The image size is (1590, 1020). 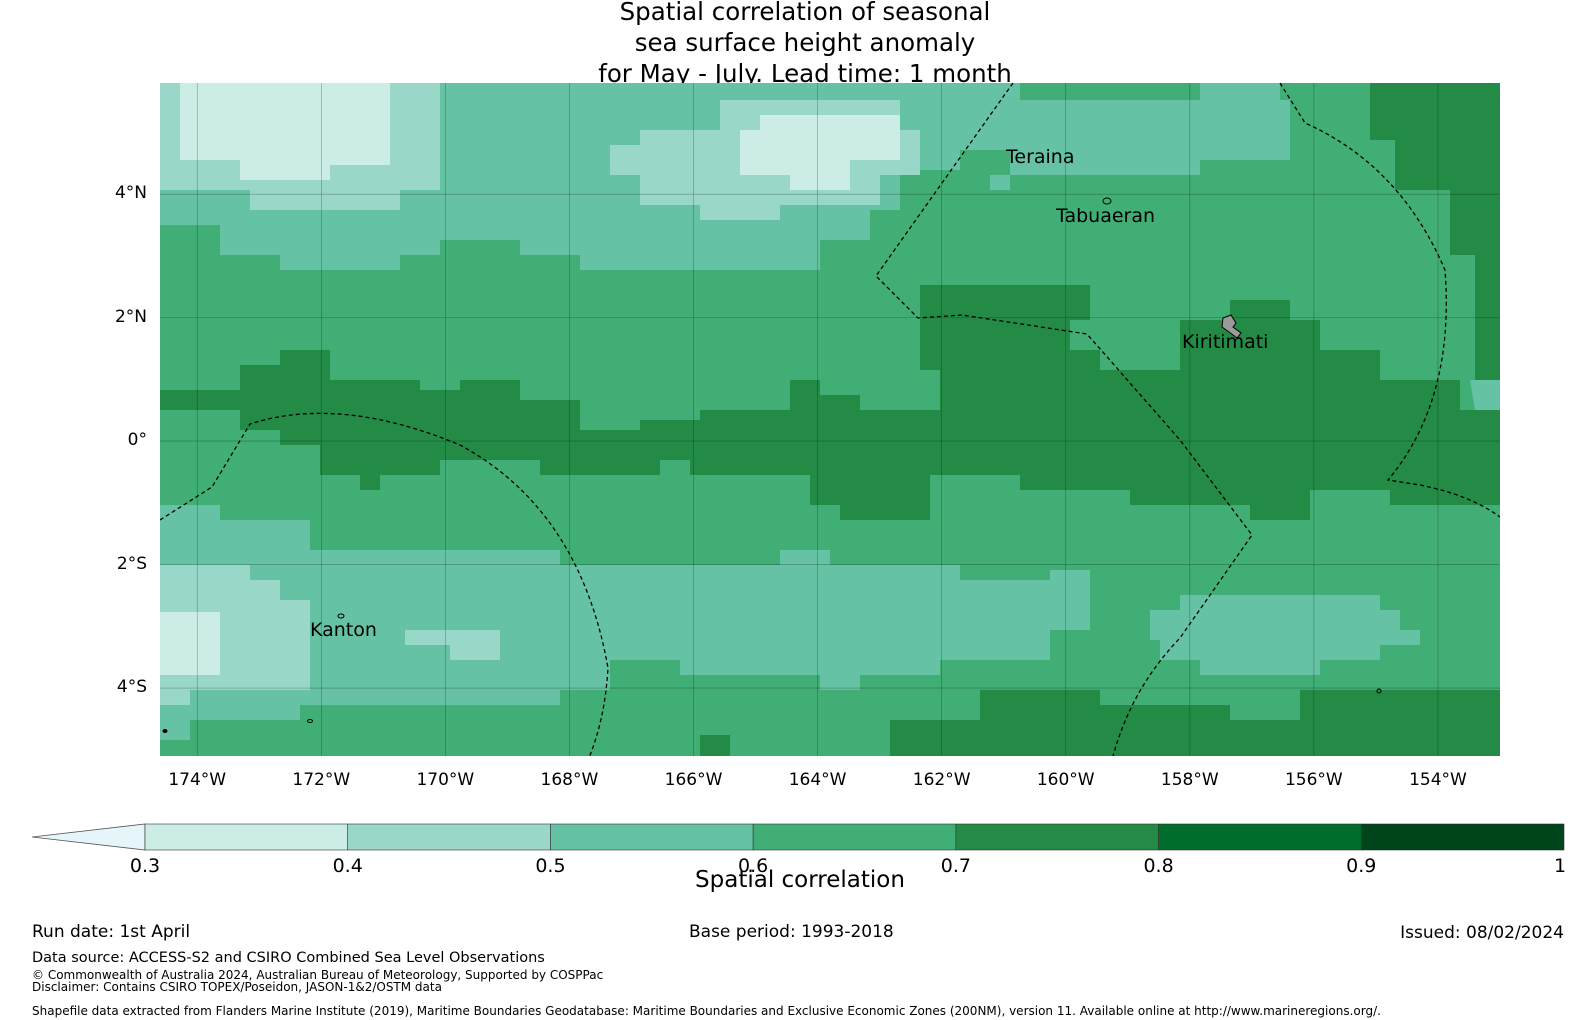 I want to click on field-light-e-patch, so click(x=1485, y=395).